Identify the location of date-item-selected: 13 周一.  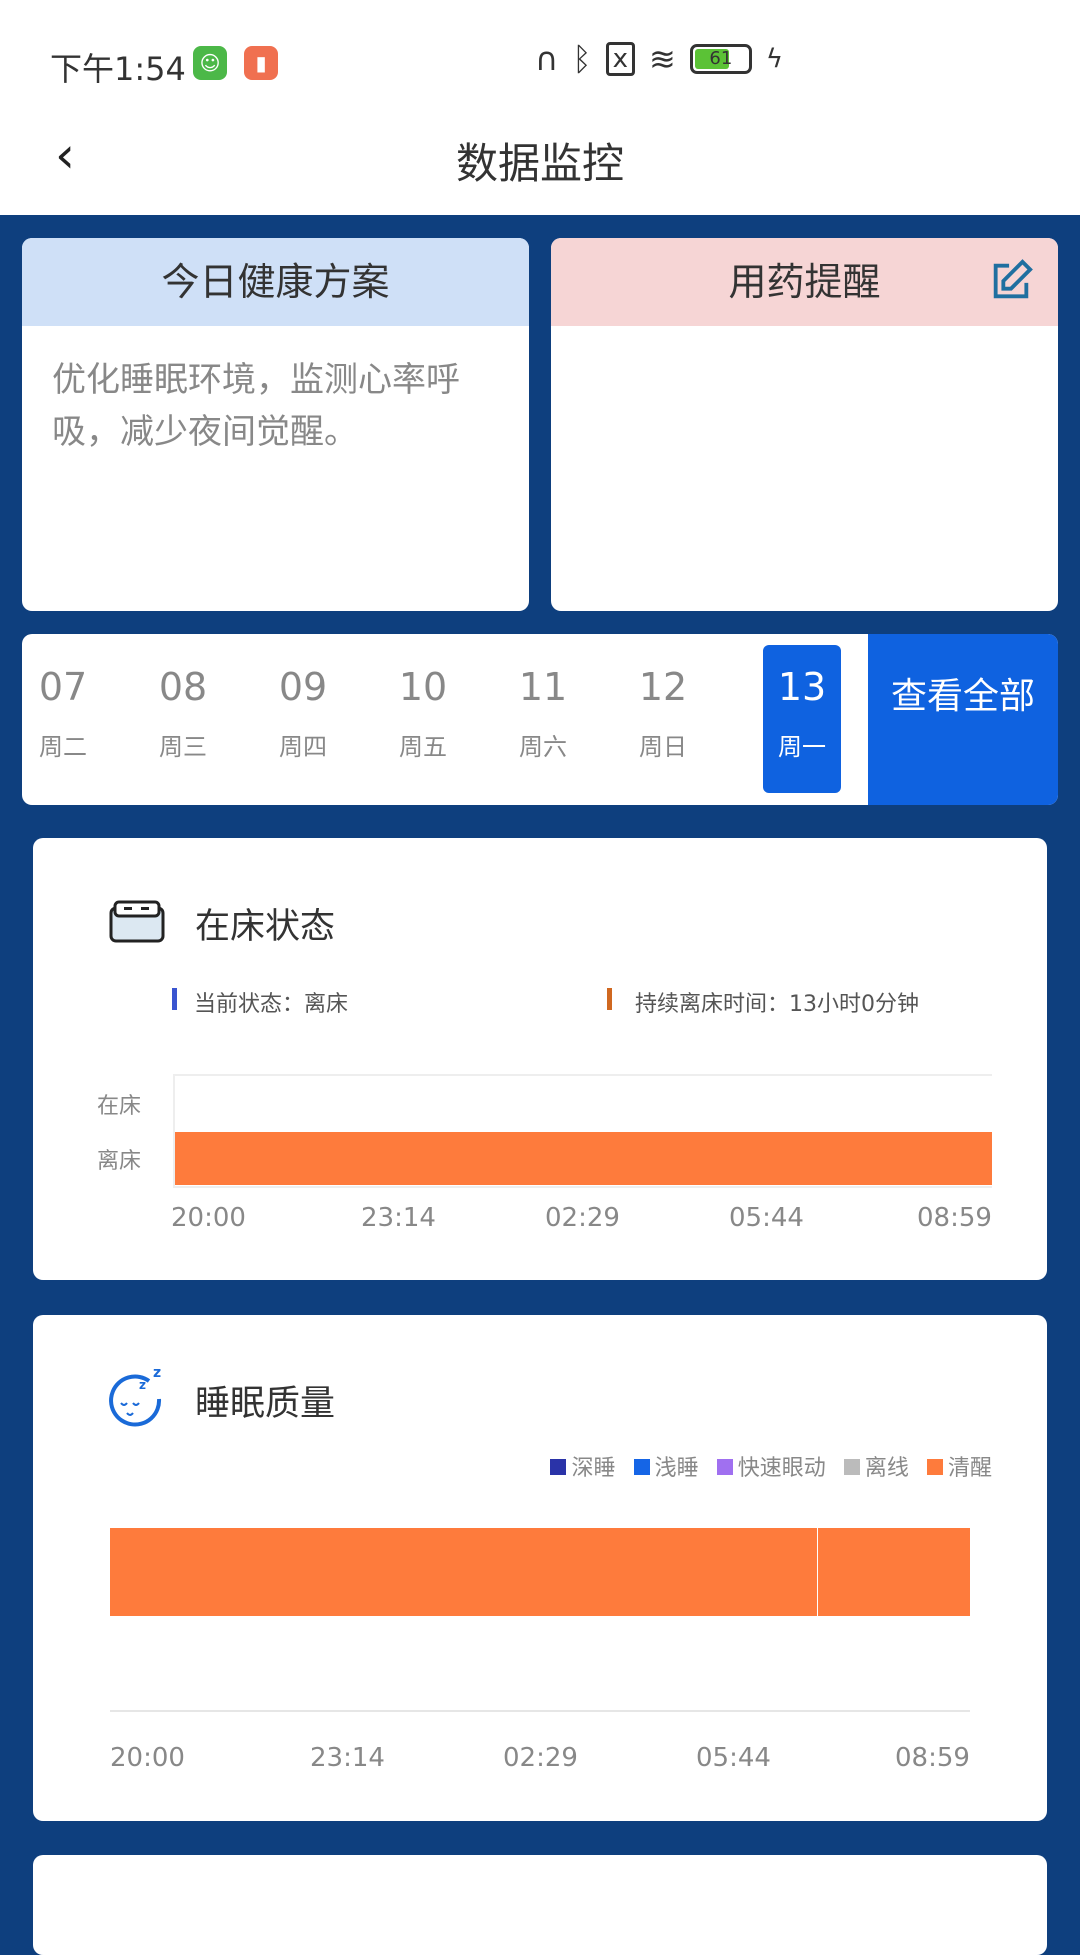
(802, 719).